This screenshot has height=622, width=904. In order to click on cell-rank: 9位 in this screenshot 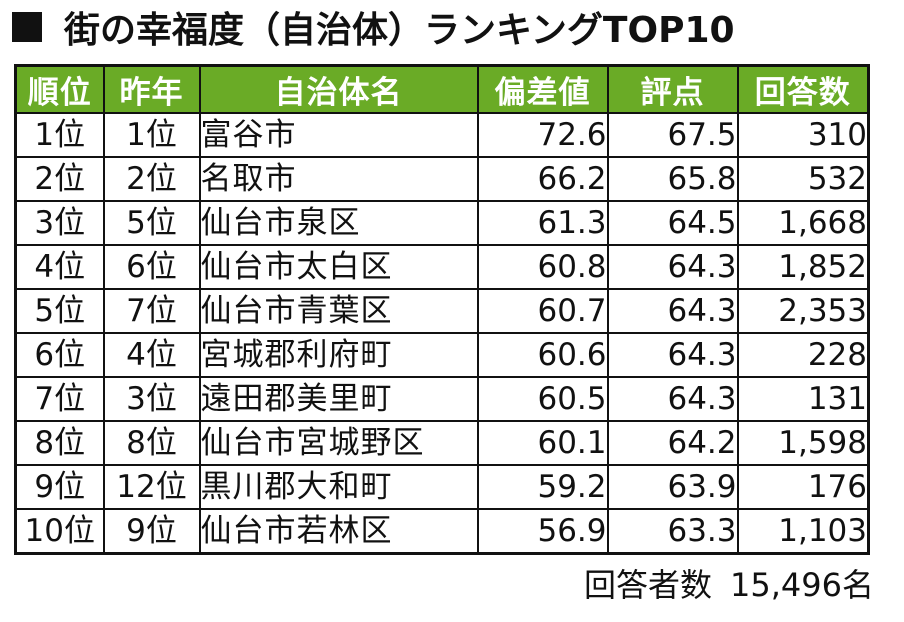, I will do `click(59, 487)`.